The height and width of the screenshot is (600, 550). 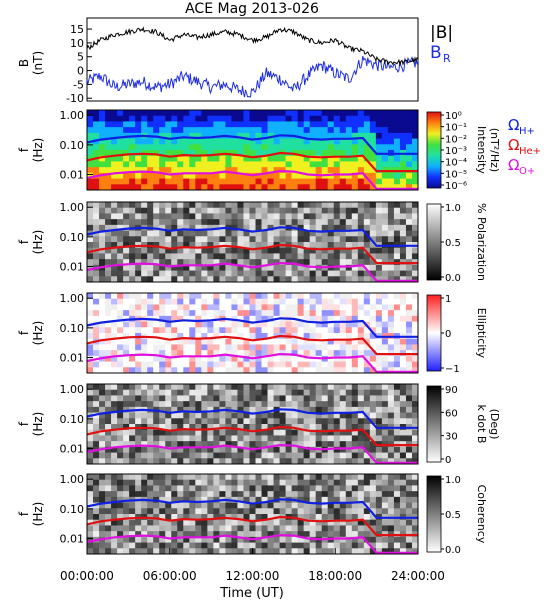 I want to click on legend-b-total: |B|, so click(x=441, y=33).